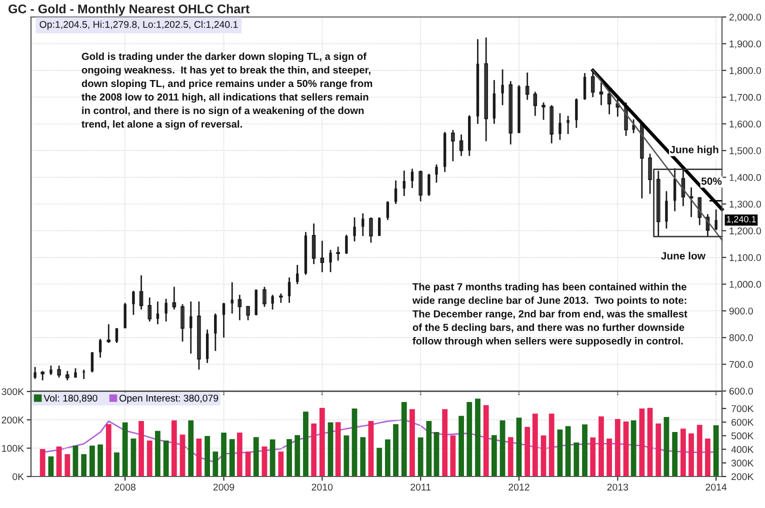 The height and width of the screenshot is (508, 765). What do you see at coordinates (741, 220) in the screenshot?
I see `text: 1,240.1` at bounding box center [741, 220].